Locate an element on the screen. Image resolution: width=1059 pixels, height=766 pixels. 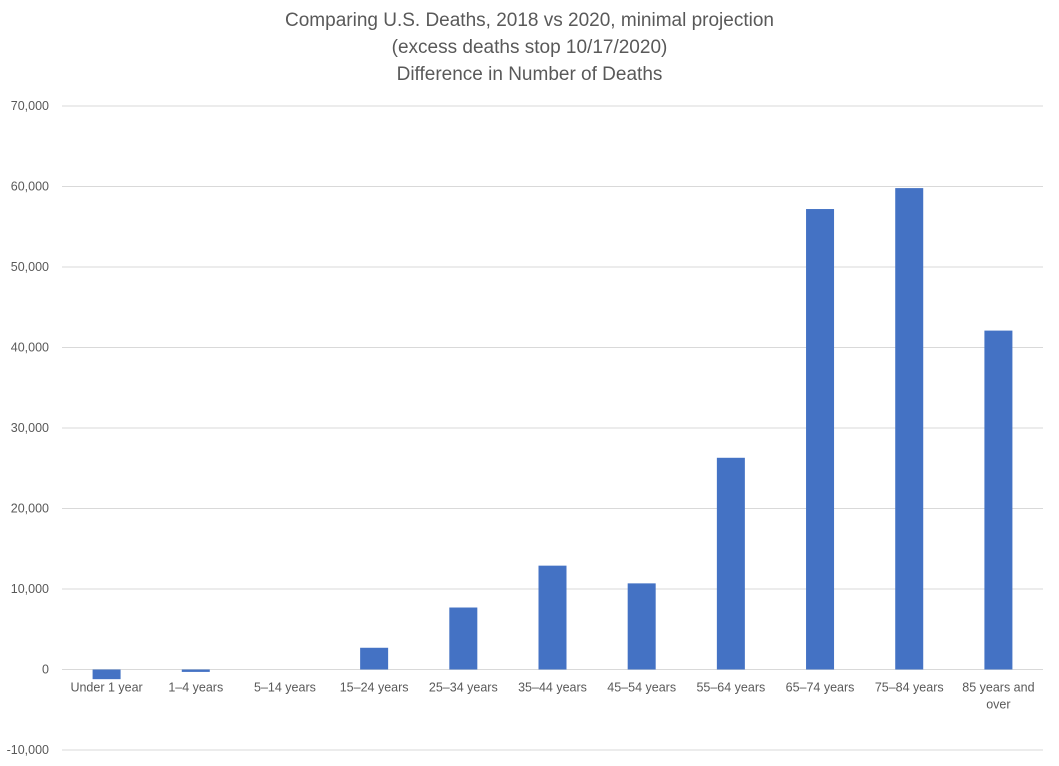
x-tick-label: 35–44 years is located at coordinates (552, 688).